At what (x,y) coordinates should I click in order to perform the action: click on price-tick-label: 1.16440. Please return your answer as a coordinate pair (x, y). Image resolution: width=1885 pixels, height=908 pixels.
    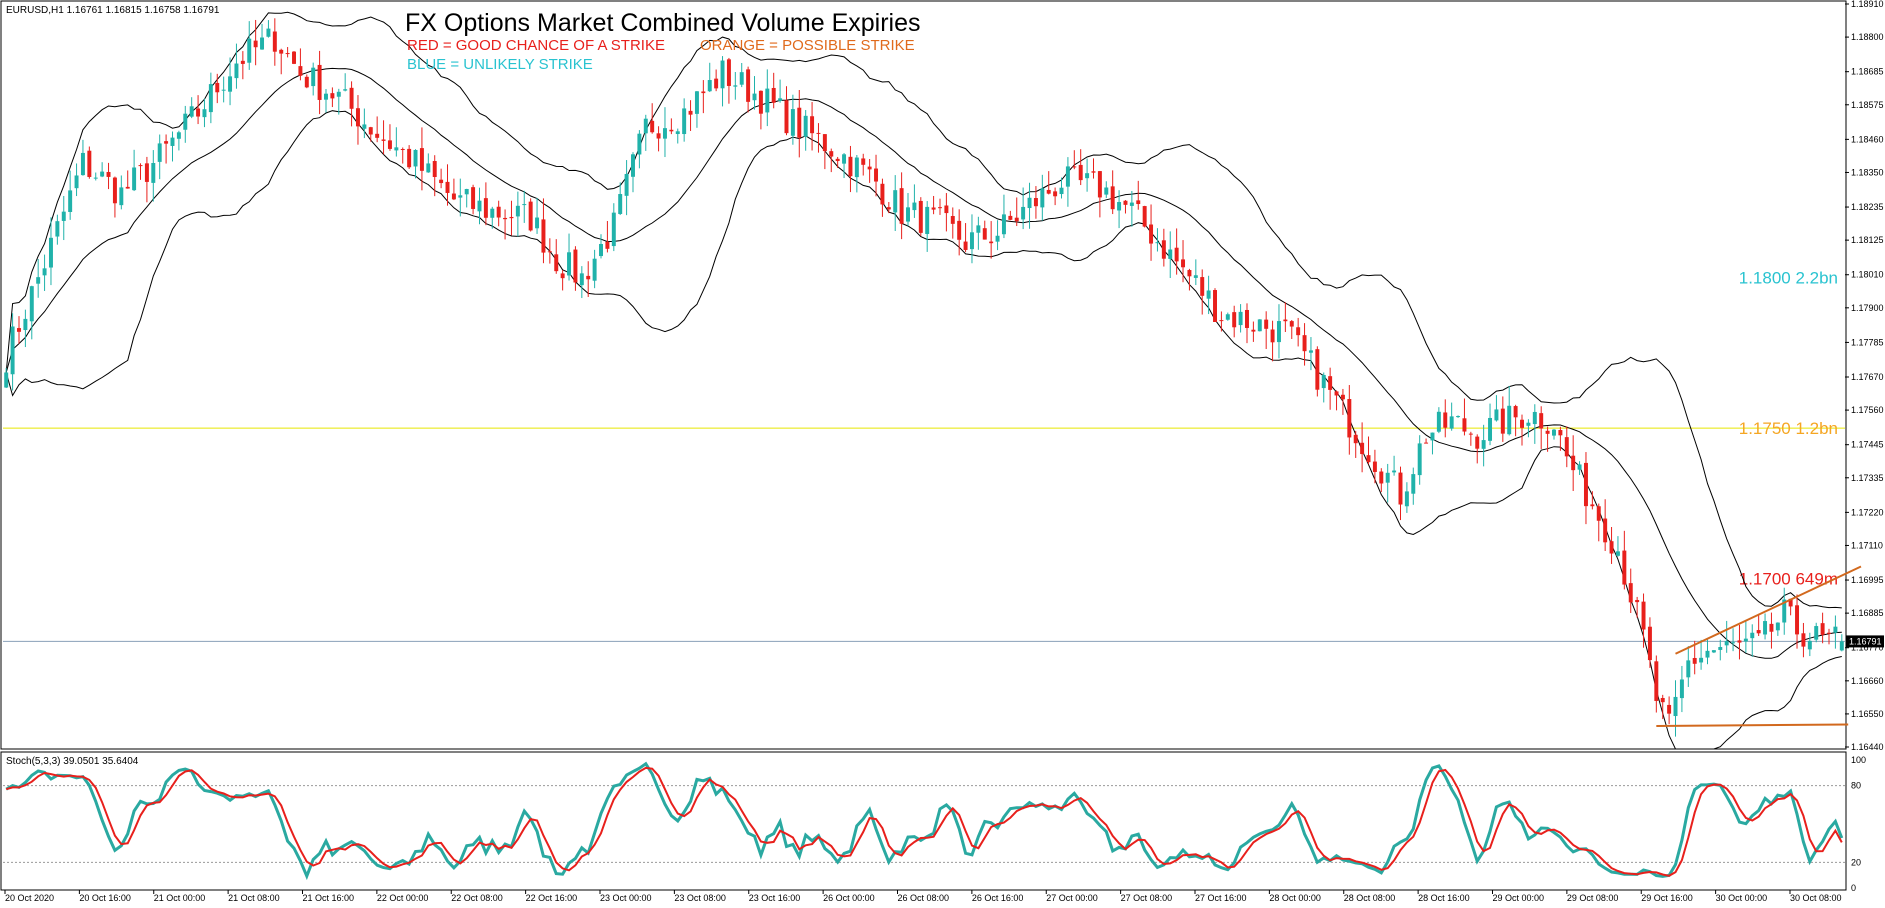
    Looking at the image, I should click on (1867, 747).